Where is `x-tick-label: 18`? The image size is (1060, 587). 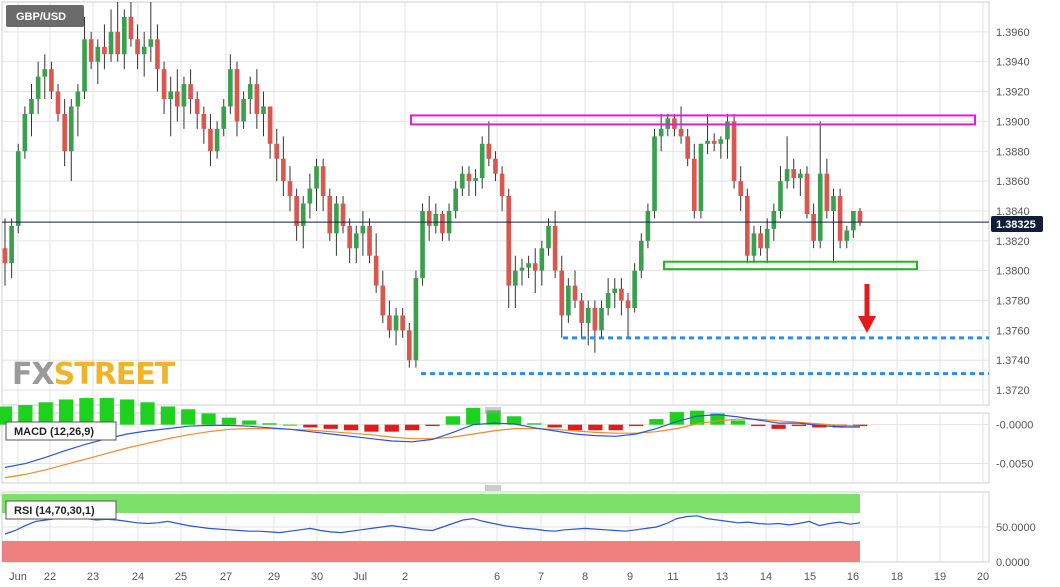
x-tick-label: 18 is located at coordinates (897, 577).